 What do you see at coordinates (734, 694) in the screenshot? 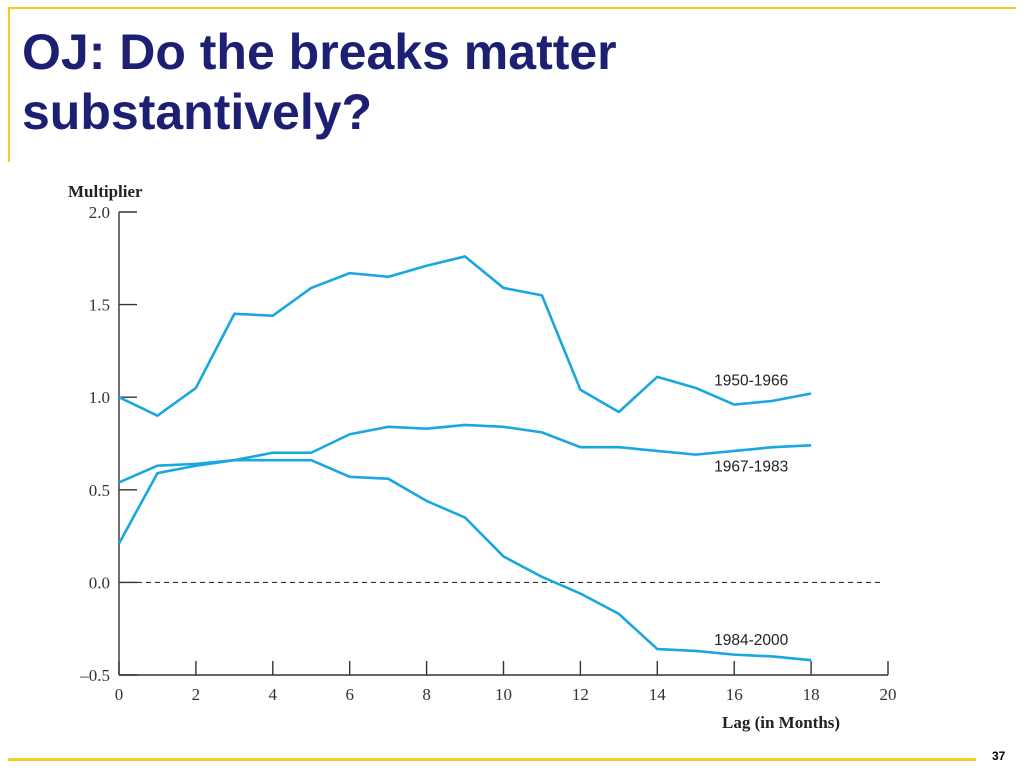
I see `x-tick-label: 16` at bounding box center [734, 694].